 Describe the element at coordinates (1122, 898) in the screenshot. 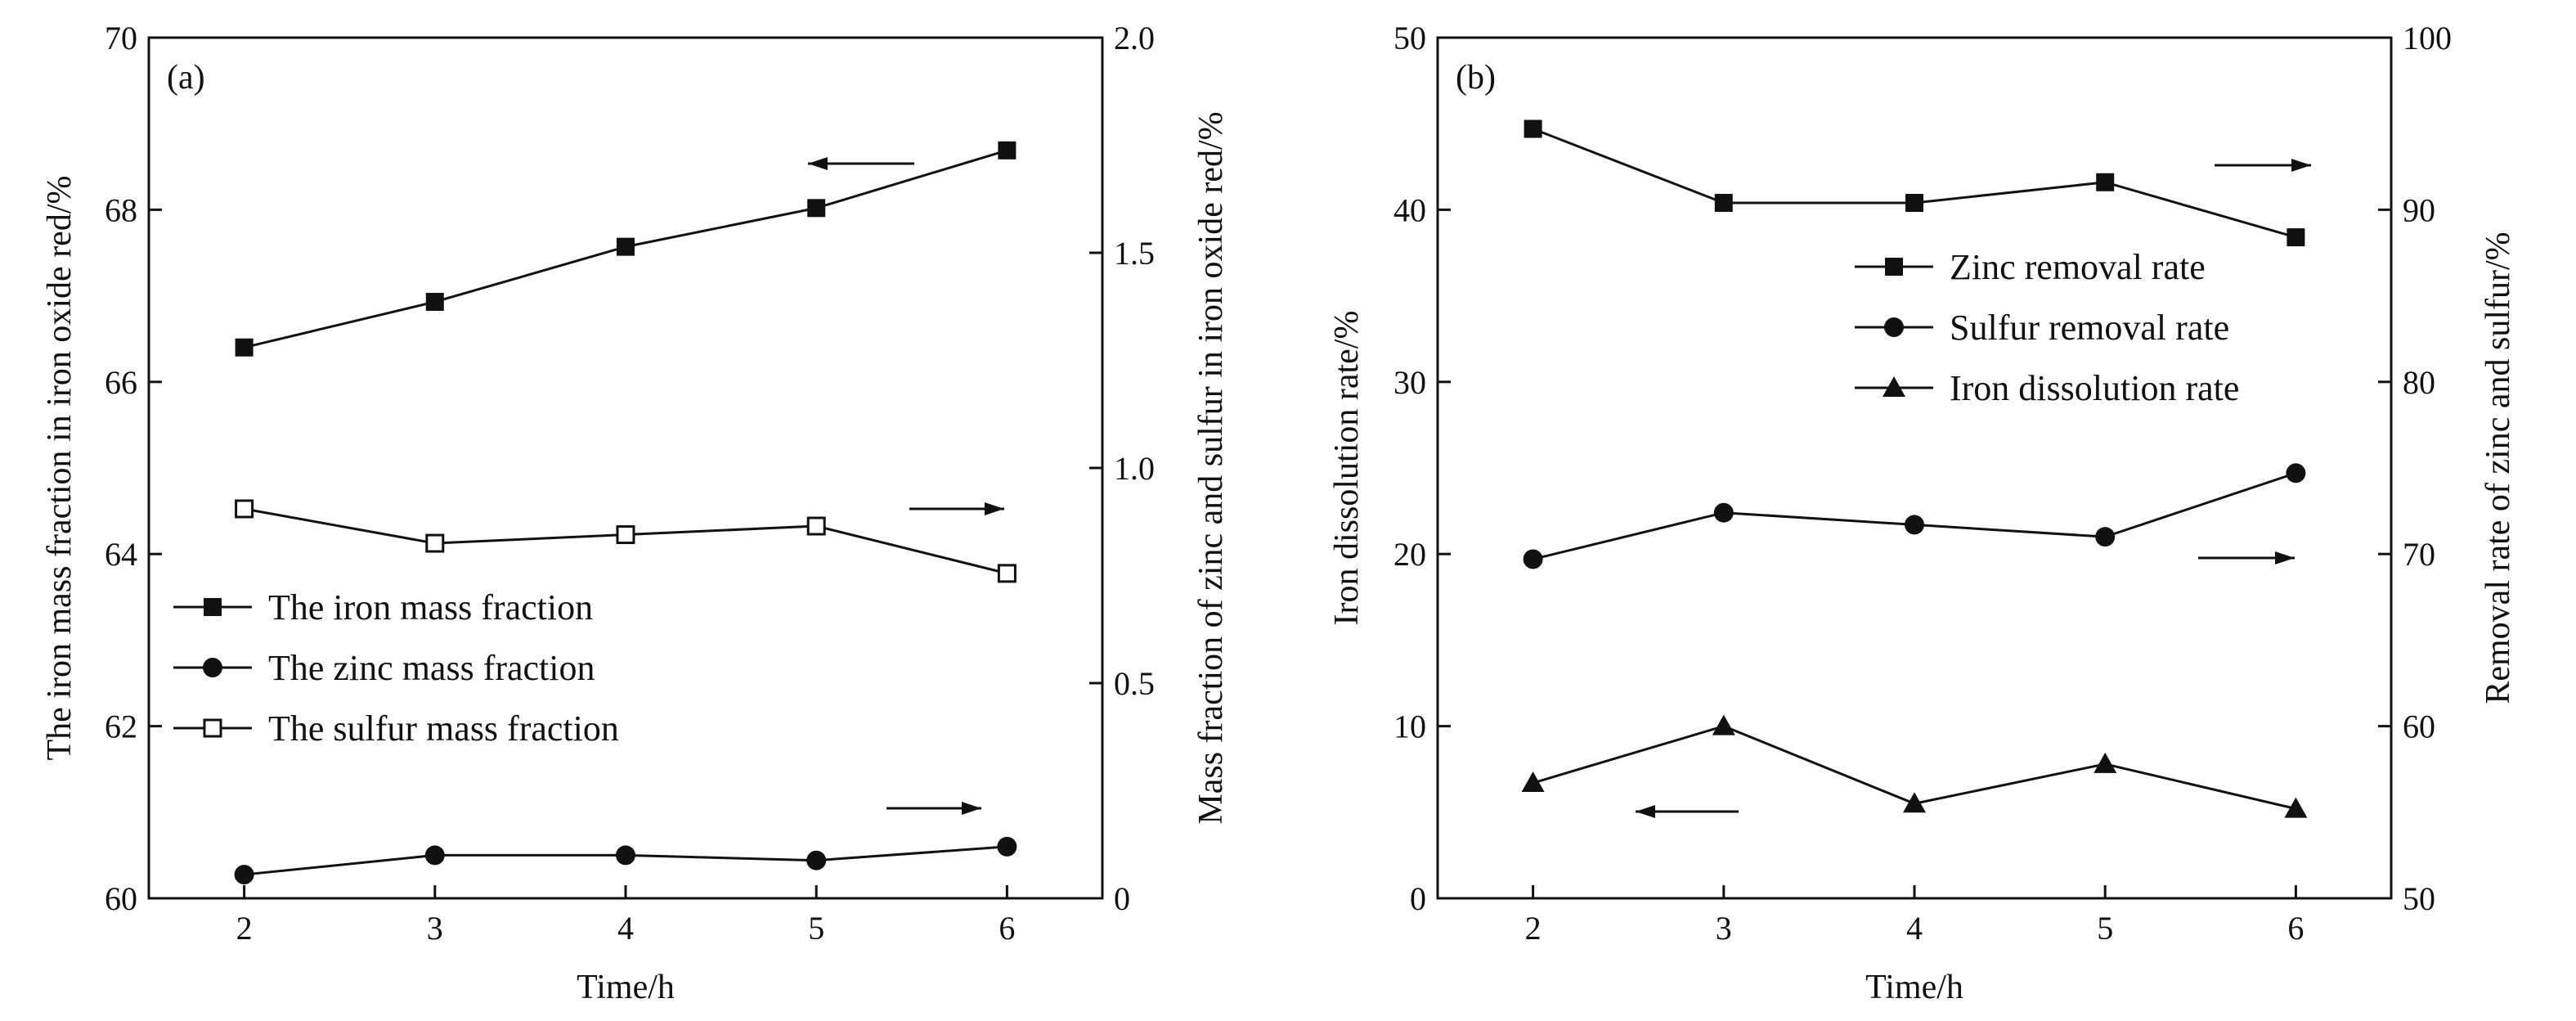

I see `y-tick-label-right: 0` at that location.